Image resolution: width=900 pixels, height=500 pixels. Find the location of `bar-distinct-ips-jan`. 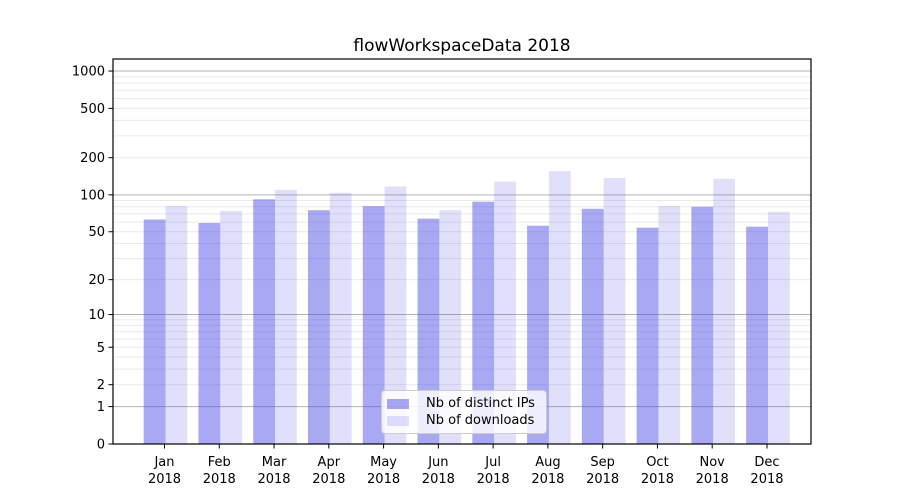

bar-distinct-ips-jan is located at coordinates (154, 331).